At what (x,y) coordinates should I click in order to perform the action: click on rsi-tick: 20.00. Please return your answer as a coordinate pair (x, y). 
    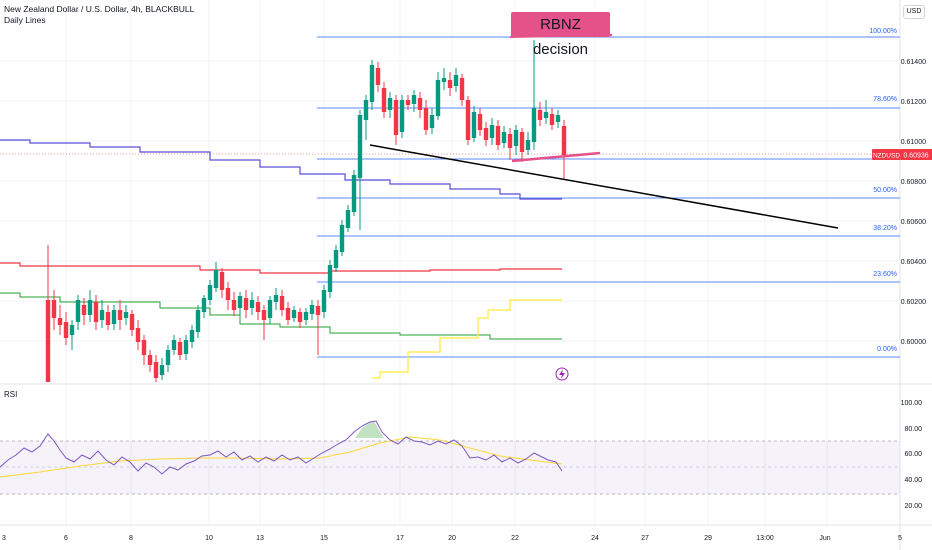
    Looking at the image, I should click on (913, 506).